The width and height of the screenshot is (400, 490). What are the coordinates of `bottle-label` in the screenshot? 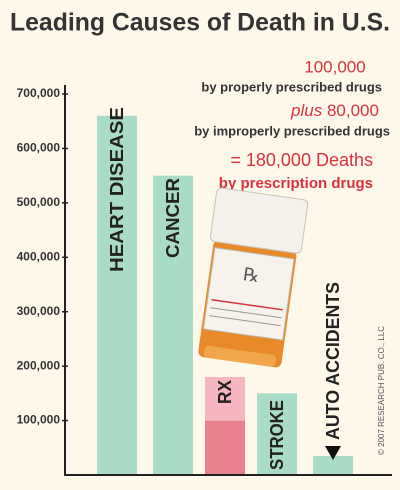 It's located at (248, 294).